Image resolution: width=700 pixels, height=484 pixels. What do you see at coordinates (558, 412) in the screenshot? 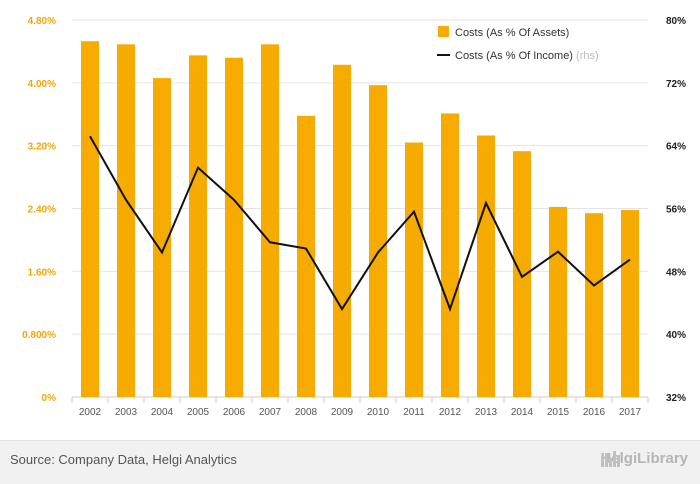
I see `x-tick-label: 2015` at bounding box center [558, 412].